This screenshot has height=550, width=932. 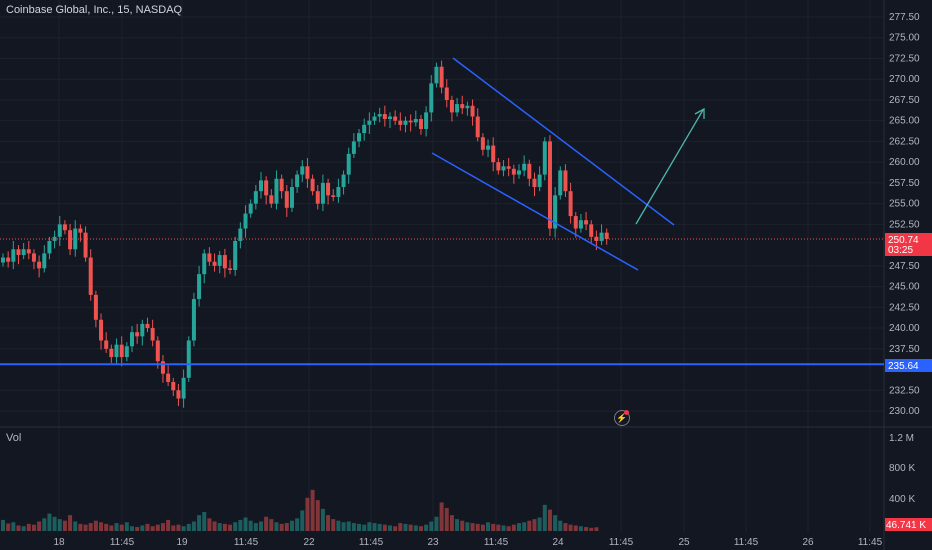 I want to click on price-tick: 270.00, so click(x=904, y=79).